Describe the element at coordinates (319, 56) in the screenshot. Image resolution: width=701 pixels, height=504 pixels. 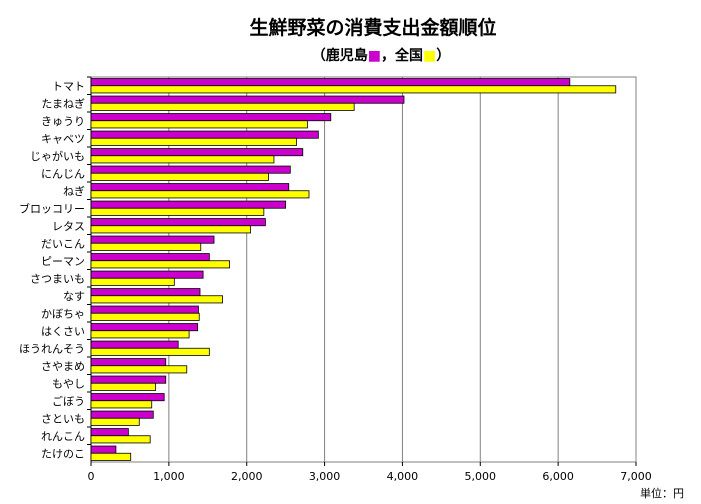
I see `subtitle-open: （` at that location.